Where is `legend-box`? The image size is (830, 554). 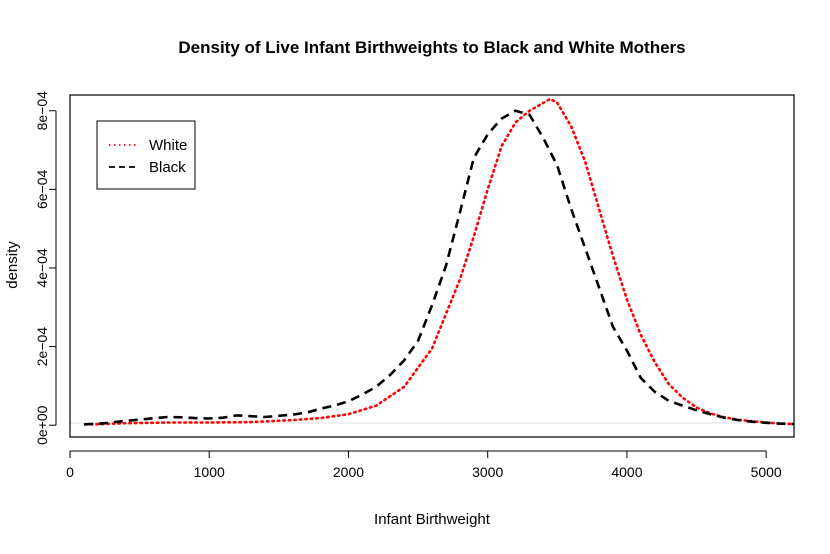
legend-box is located at coordinates (146, 155).